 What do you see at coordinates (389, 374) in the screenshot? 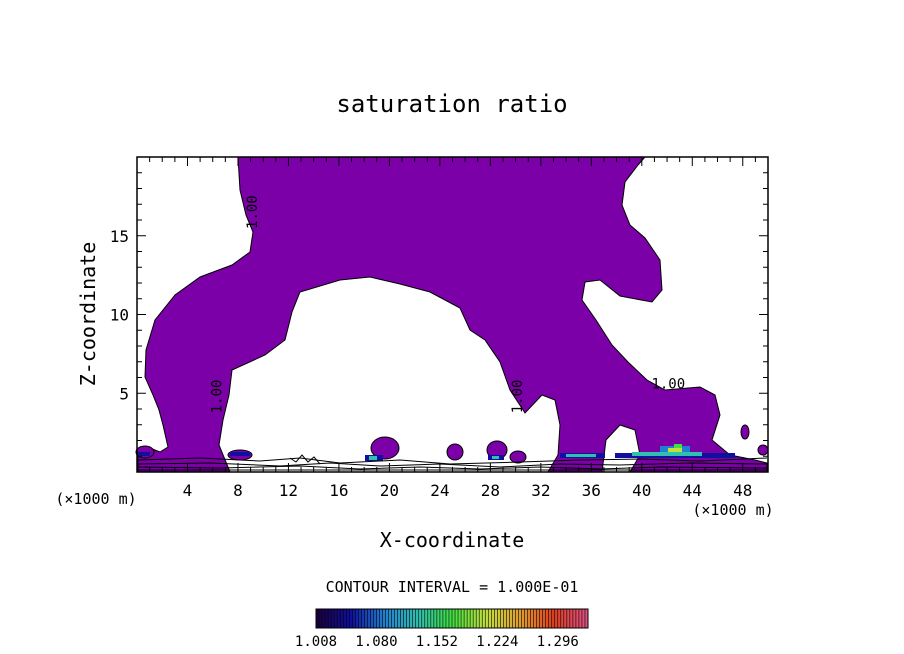
I see `unsaturated-bubble` at bounding box center [389, 374].